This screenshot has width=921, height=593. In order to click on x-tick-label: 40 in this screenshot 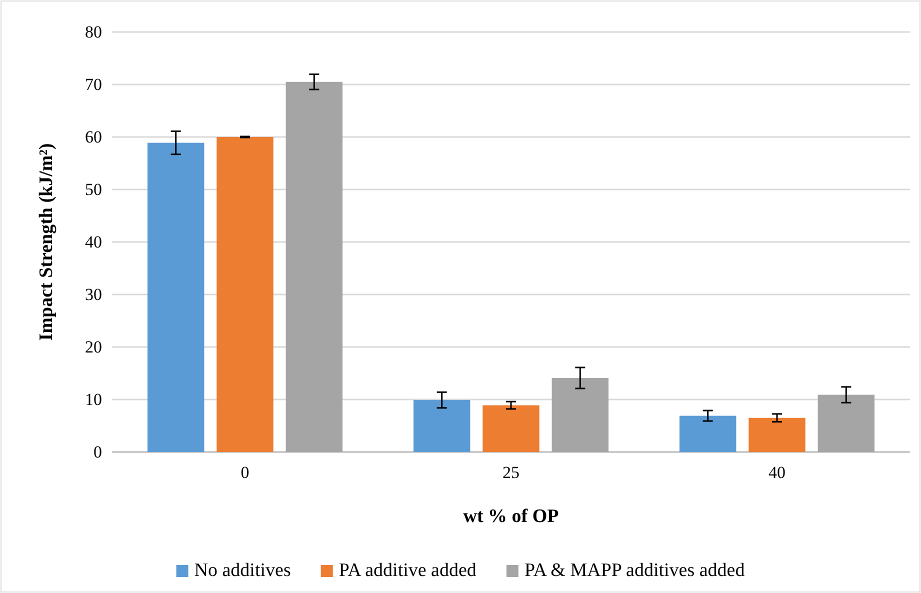, I will do `click(777, 472)`.